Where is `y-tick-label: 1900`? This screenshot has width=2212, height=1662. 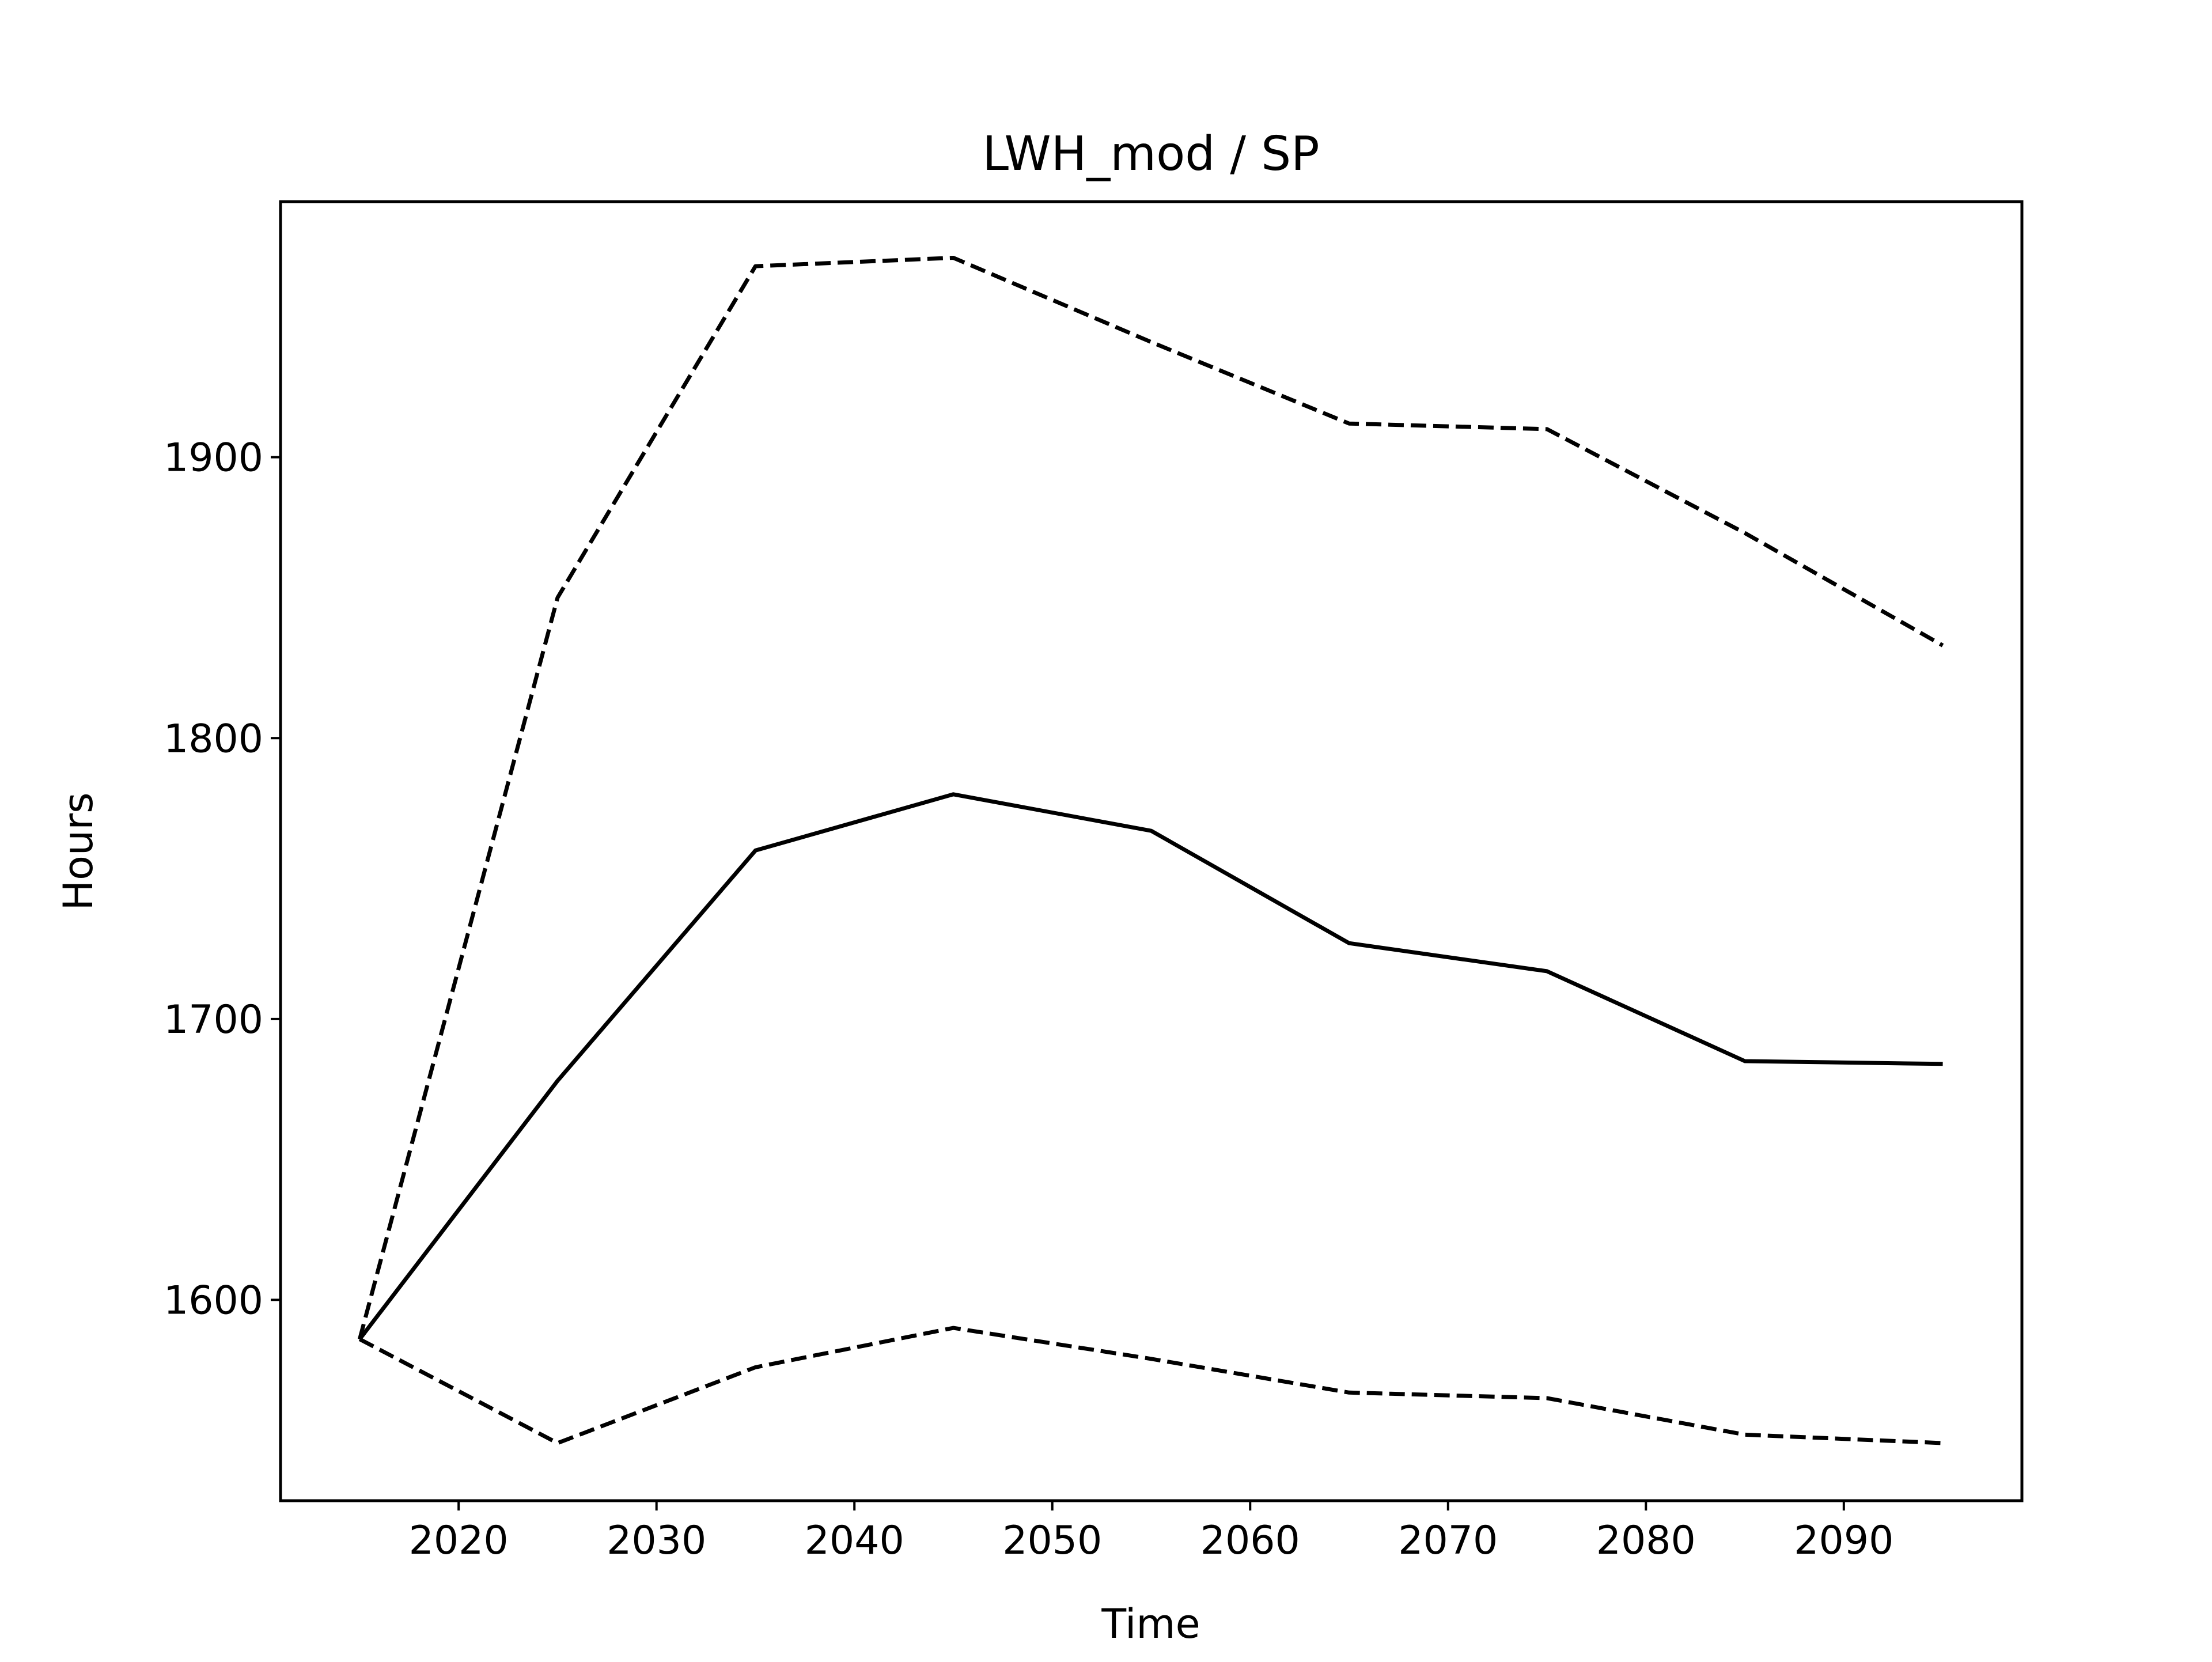
y-tick-label: 1900 is located at coordinates (213, 459).